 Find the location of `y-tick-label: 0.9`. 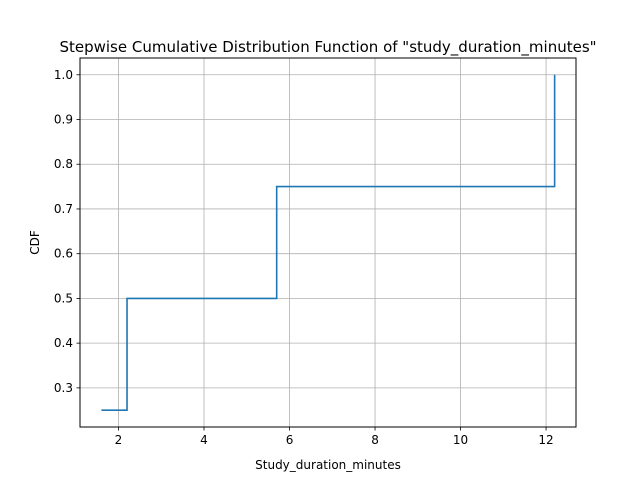

y-tick-label: 0.9 is located at coordinates (63, 120).